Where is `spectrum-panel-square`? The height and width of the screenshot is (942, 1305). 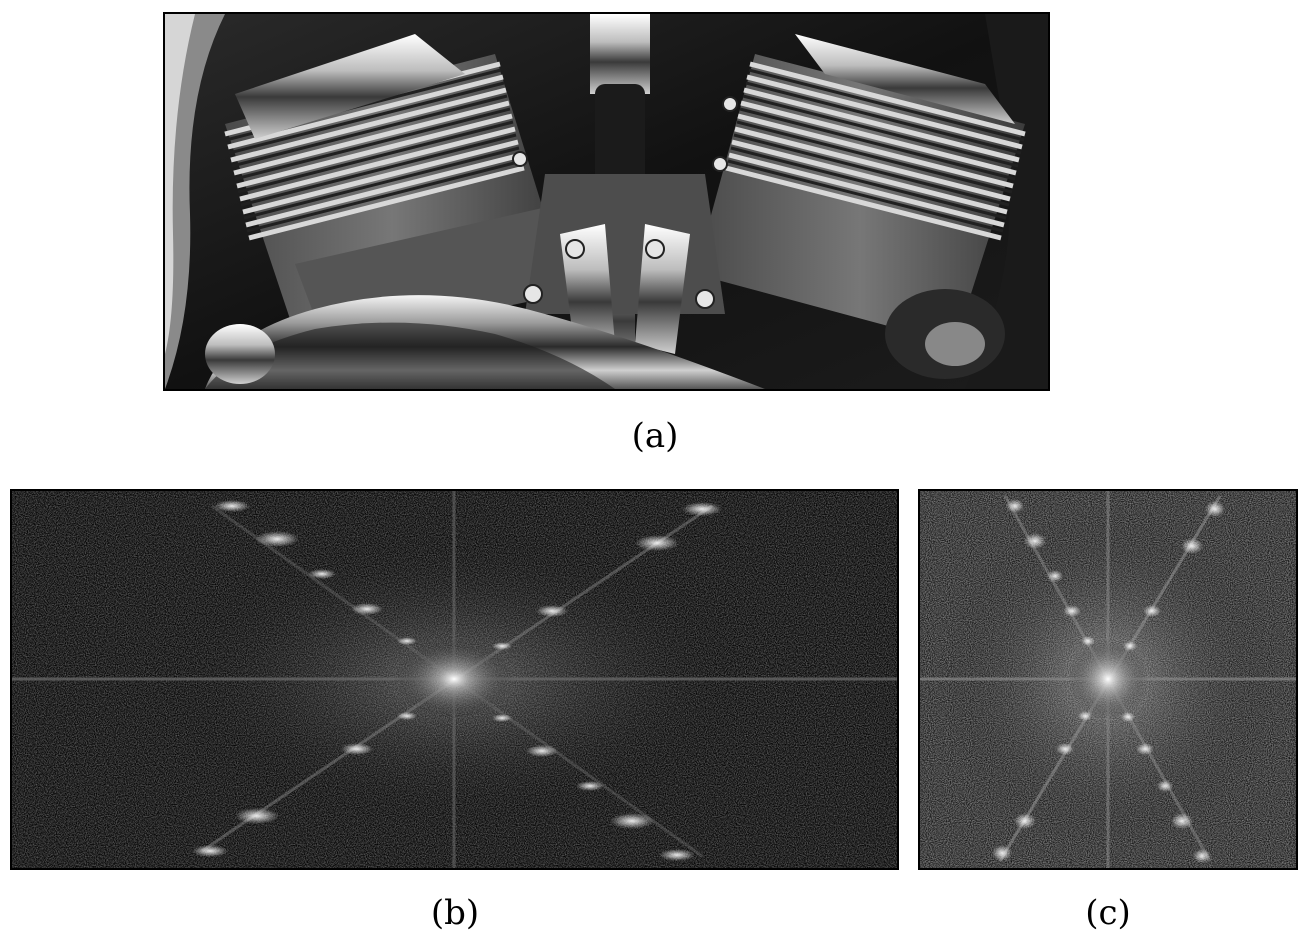
spectrum-panel-square is located at coordinates (1108, 679).